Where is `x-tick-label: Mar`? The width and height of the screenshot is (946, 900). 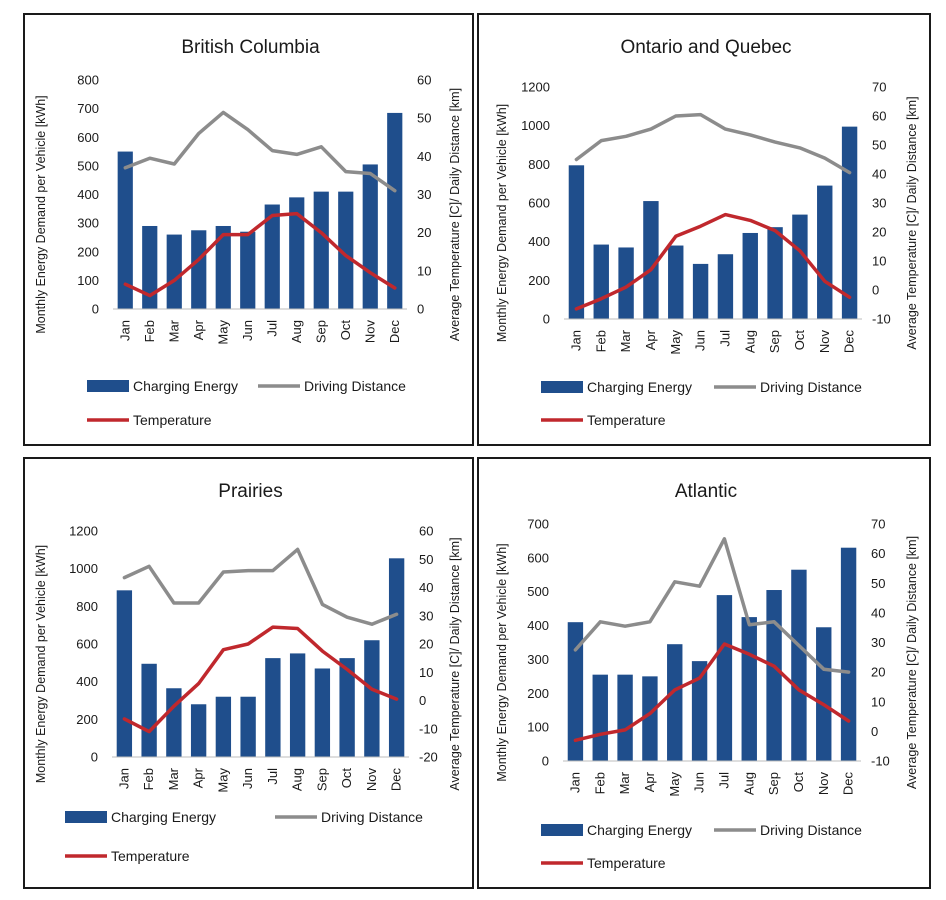
x-tick-label: Mar is located at coordinates (173, 778).